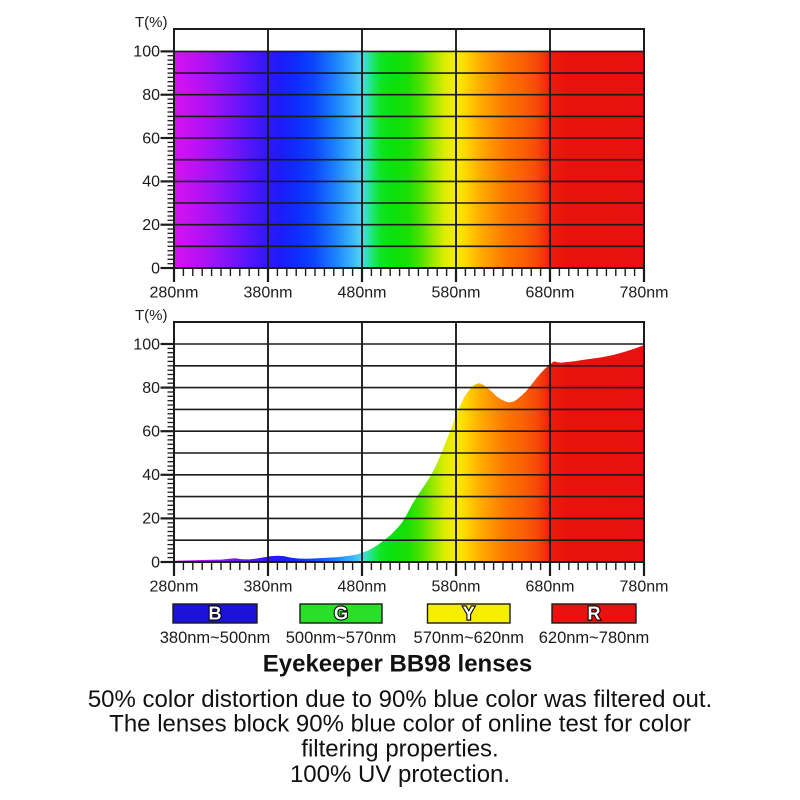 The height and width of the screenshot is (800, 800). I want to click on svg-text: 570nm~620nm, so click(469, 638).